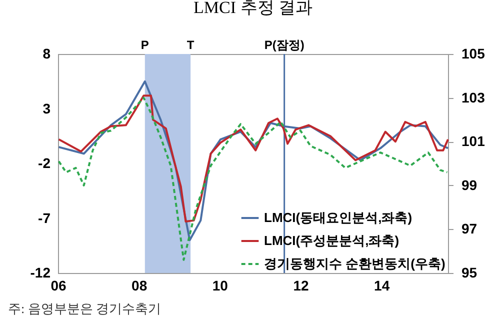 The width and height of the screenshot is (500, 331). What do you see at coordinates (470, 184) in the screenshot?
I see `y2-tick-label: 99` at bounding box center [470, 184].